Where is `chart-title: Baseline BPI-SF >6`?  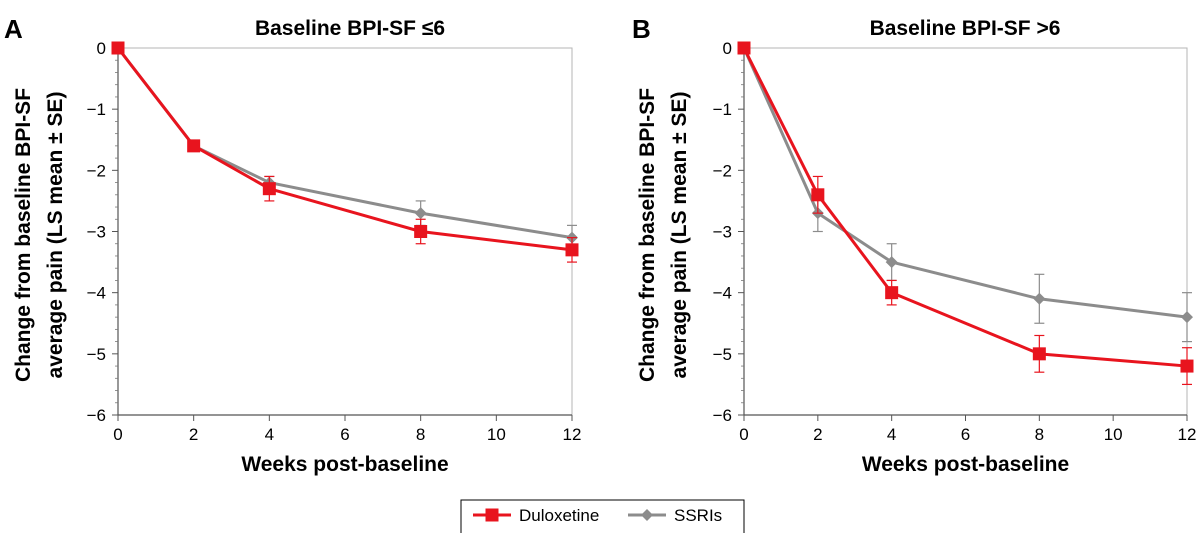 chart-title: Baseline BPI-SF >6 is located at coordinates (965, 28).